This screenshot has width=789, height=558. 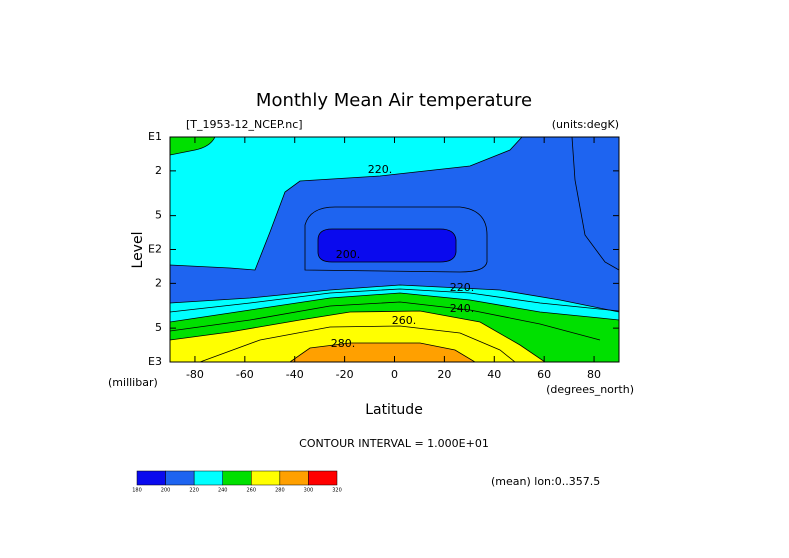 I want to click on x-tick-label: 20, so click(x=444, y=374).